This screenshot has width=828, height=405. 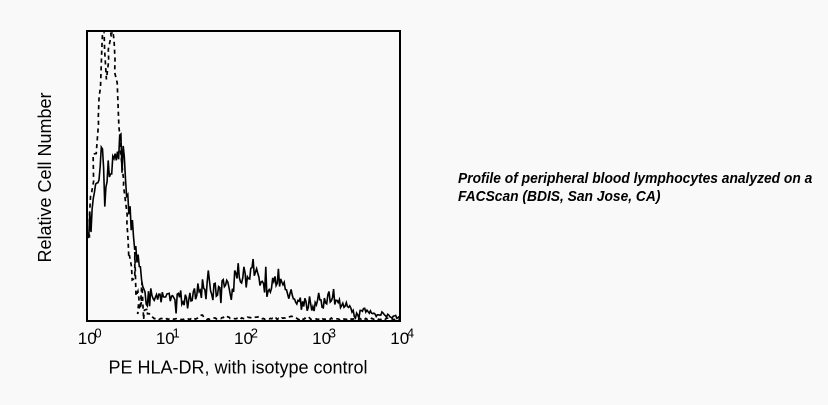 I want to click on svg-text: 3, so click(x=332, y=332).